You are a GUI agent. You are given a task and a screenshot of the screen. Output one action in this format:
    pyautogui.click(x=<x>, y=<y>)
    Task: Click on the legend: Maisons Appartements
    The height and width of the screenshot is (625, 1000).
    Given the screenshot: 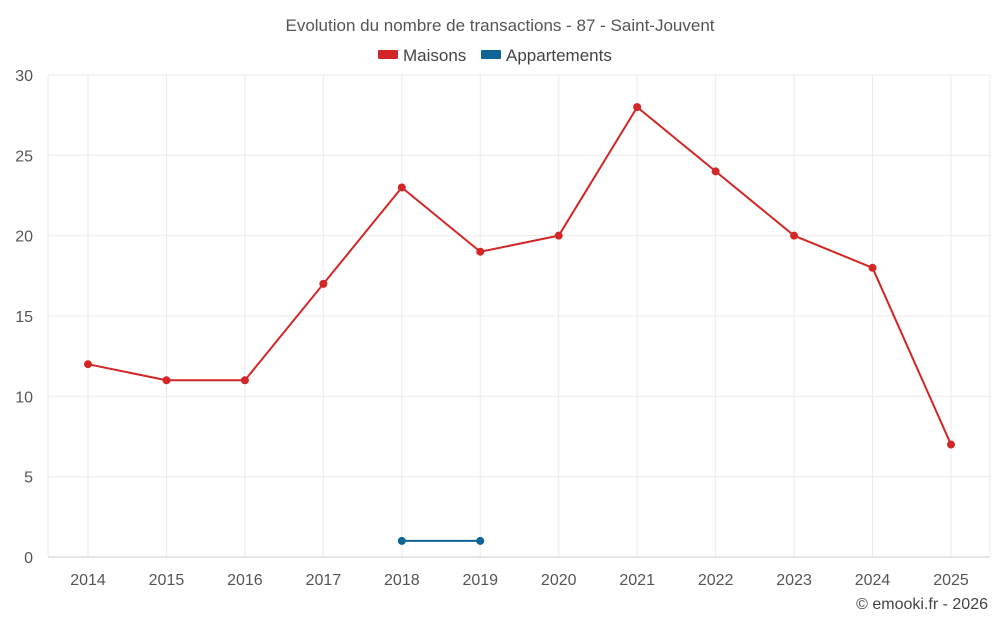 What is the action you would take?
    pyautogui.click(x=495, y=55)
    